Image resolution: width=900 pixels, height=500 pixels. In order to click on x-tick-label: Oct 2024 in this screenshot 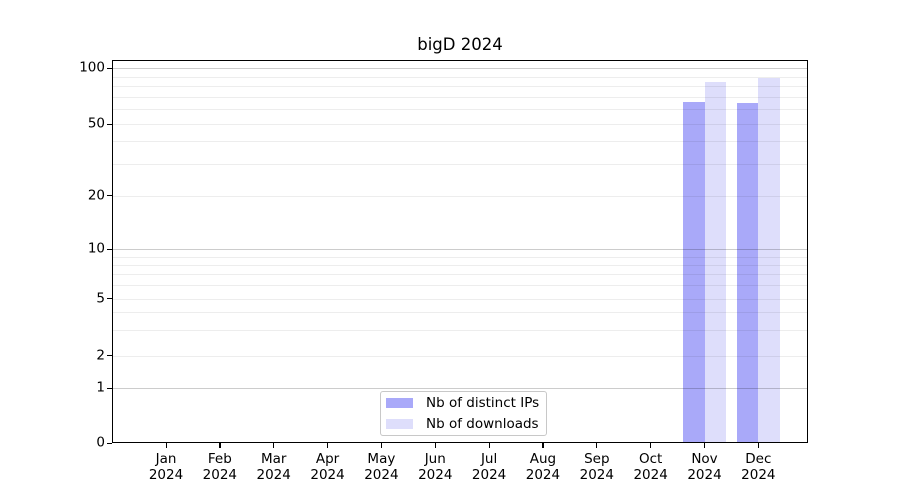, I will do `click(650, 467)`.